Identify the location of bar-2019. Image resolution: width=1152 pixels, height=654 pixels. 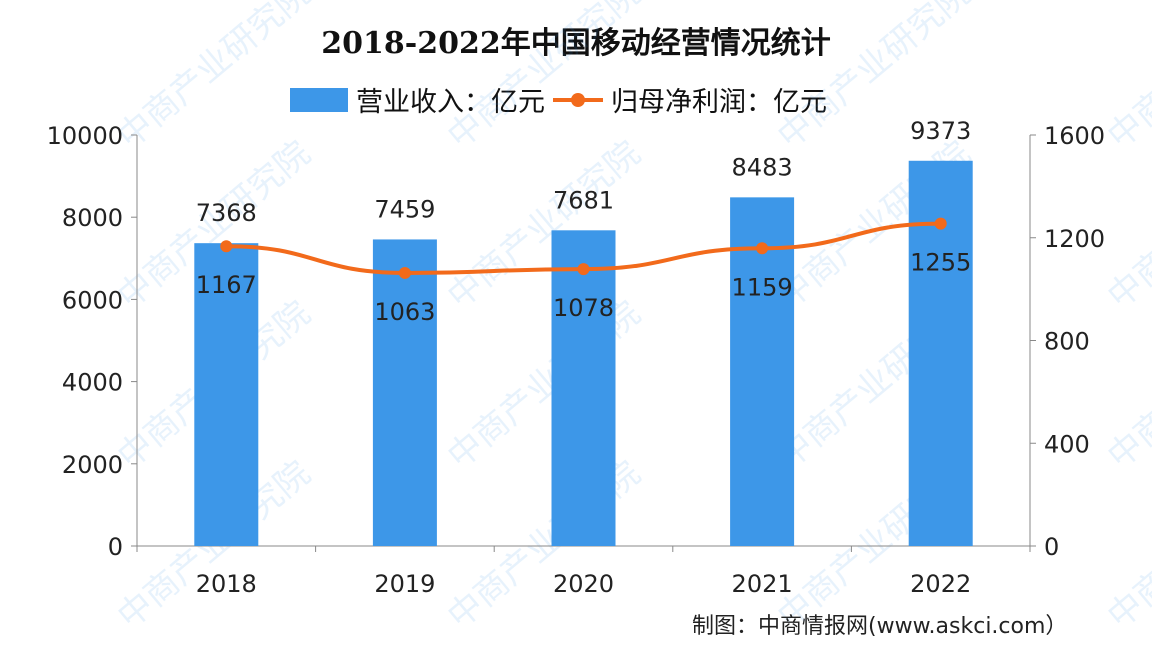
(404, 392).